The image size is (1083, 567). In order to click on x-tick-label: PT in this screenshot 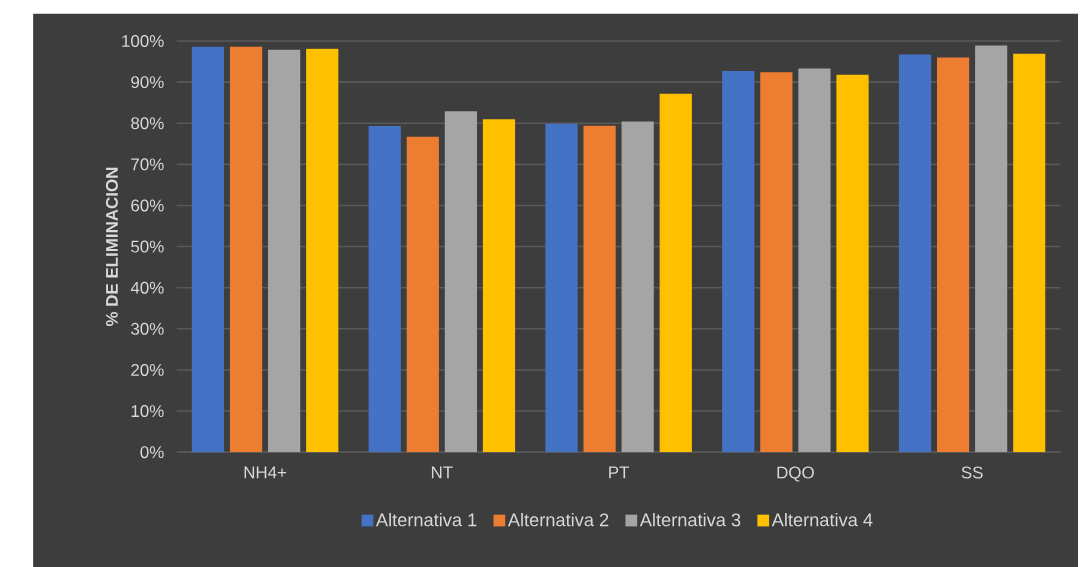, I will do `click(619, 472)`.